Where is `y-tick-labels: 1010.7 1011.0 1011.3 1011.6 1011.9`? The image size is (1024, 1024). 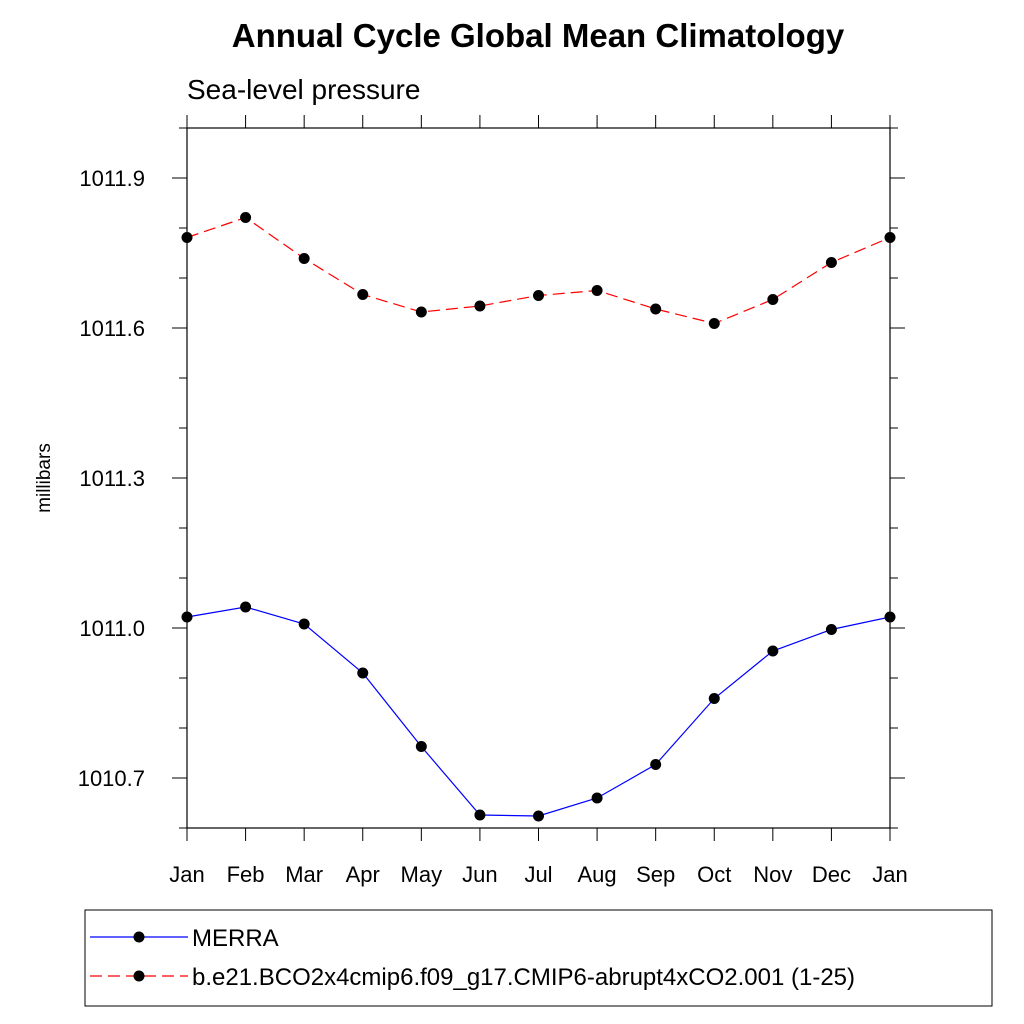
y-tick-labels: 1010.7 1011.0 1011.3 1011.6 1011.9 is located at coordinates (111, 478).